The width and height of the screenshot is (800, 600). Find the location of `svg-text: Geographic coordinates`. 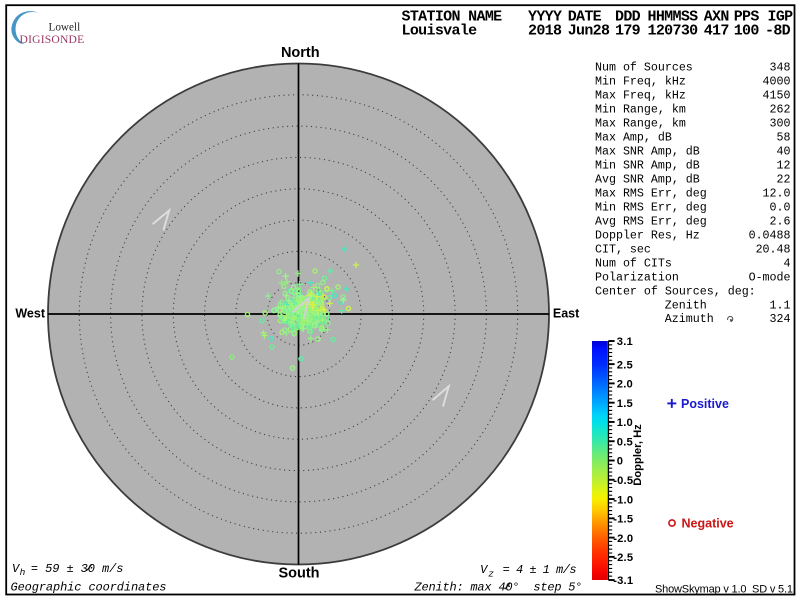

svg-text: Geographic coordinates is located at coordinates (89, 587).